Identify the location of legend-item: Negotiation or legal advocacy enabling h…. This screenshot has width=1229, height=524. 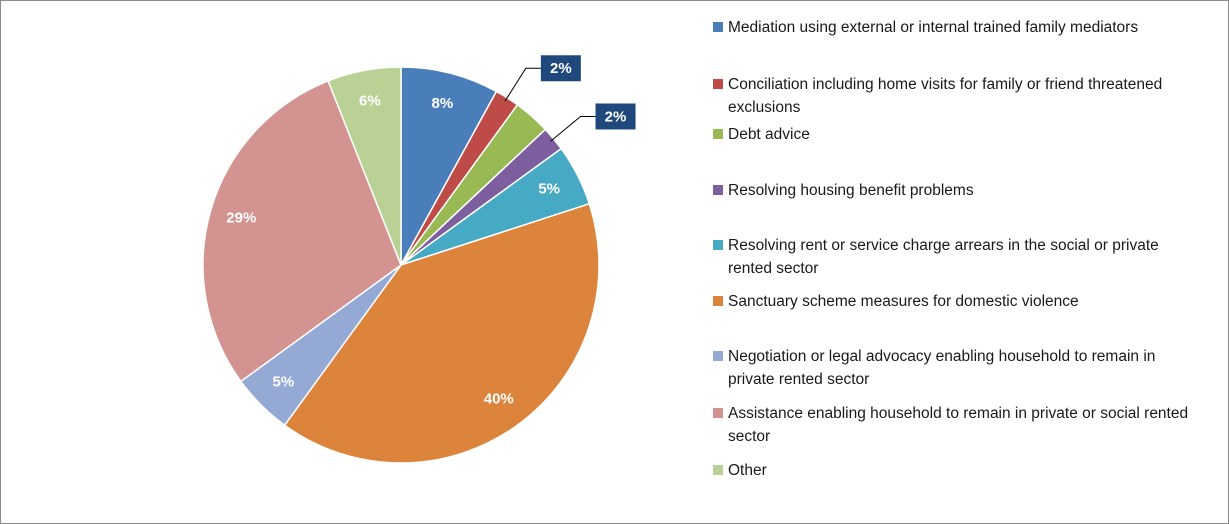
(953, 368).